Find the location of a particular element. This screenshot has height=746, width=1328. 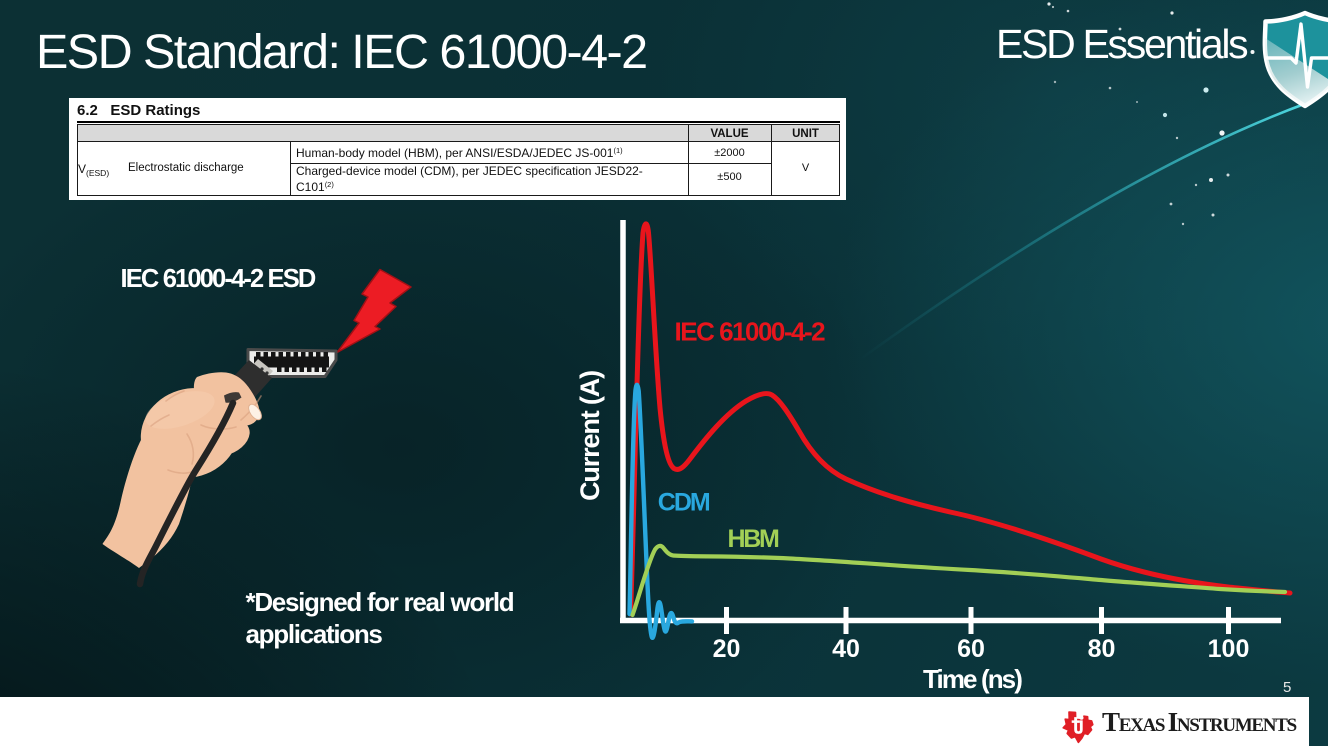

svg-text: Current (A) is located at coordinates (590, 436).